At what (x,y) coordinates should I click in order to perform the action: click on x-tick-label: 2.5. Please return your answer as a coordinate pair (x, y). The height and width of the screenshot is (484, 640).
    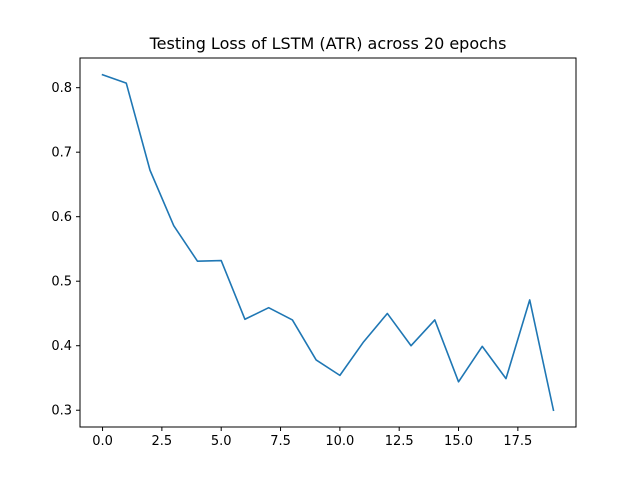
    Looking at the image, I should click on (162, 441).